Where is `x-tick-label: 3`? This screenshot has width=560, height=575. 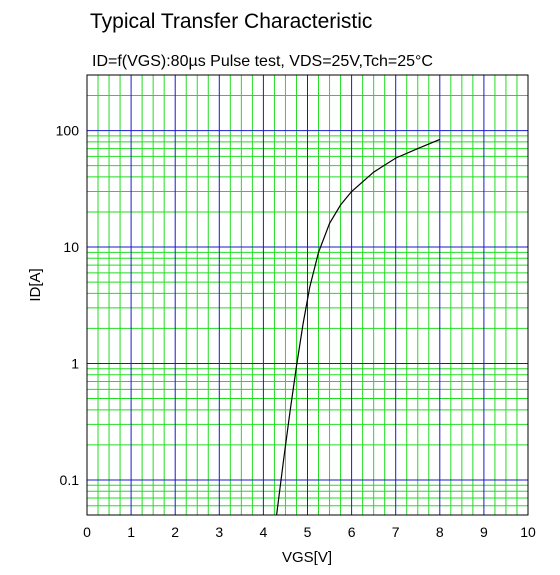
x-tick-label: 3 is located at coordinates (219, 532).